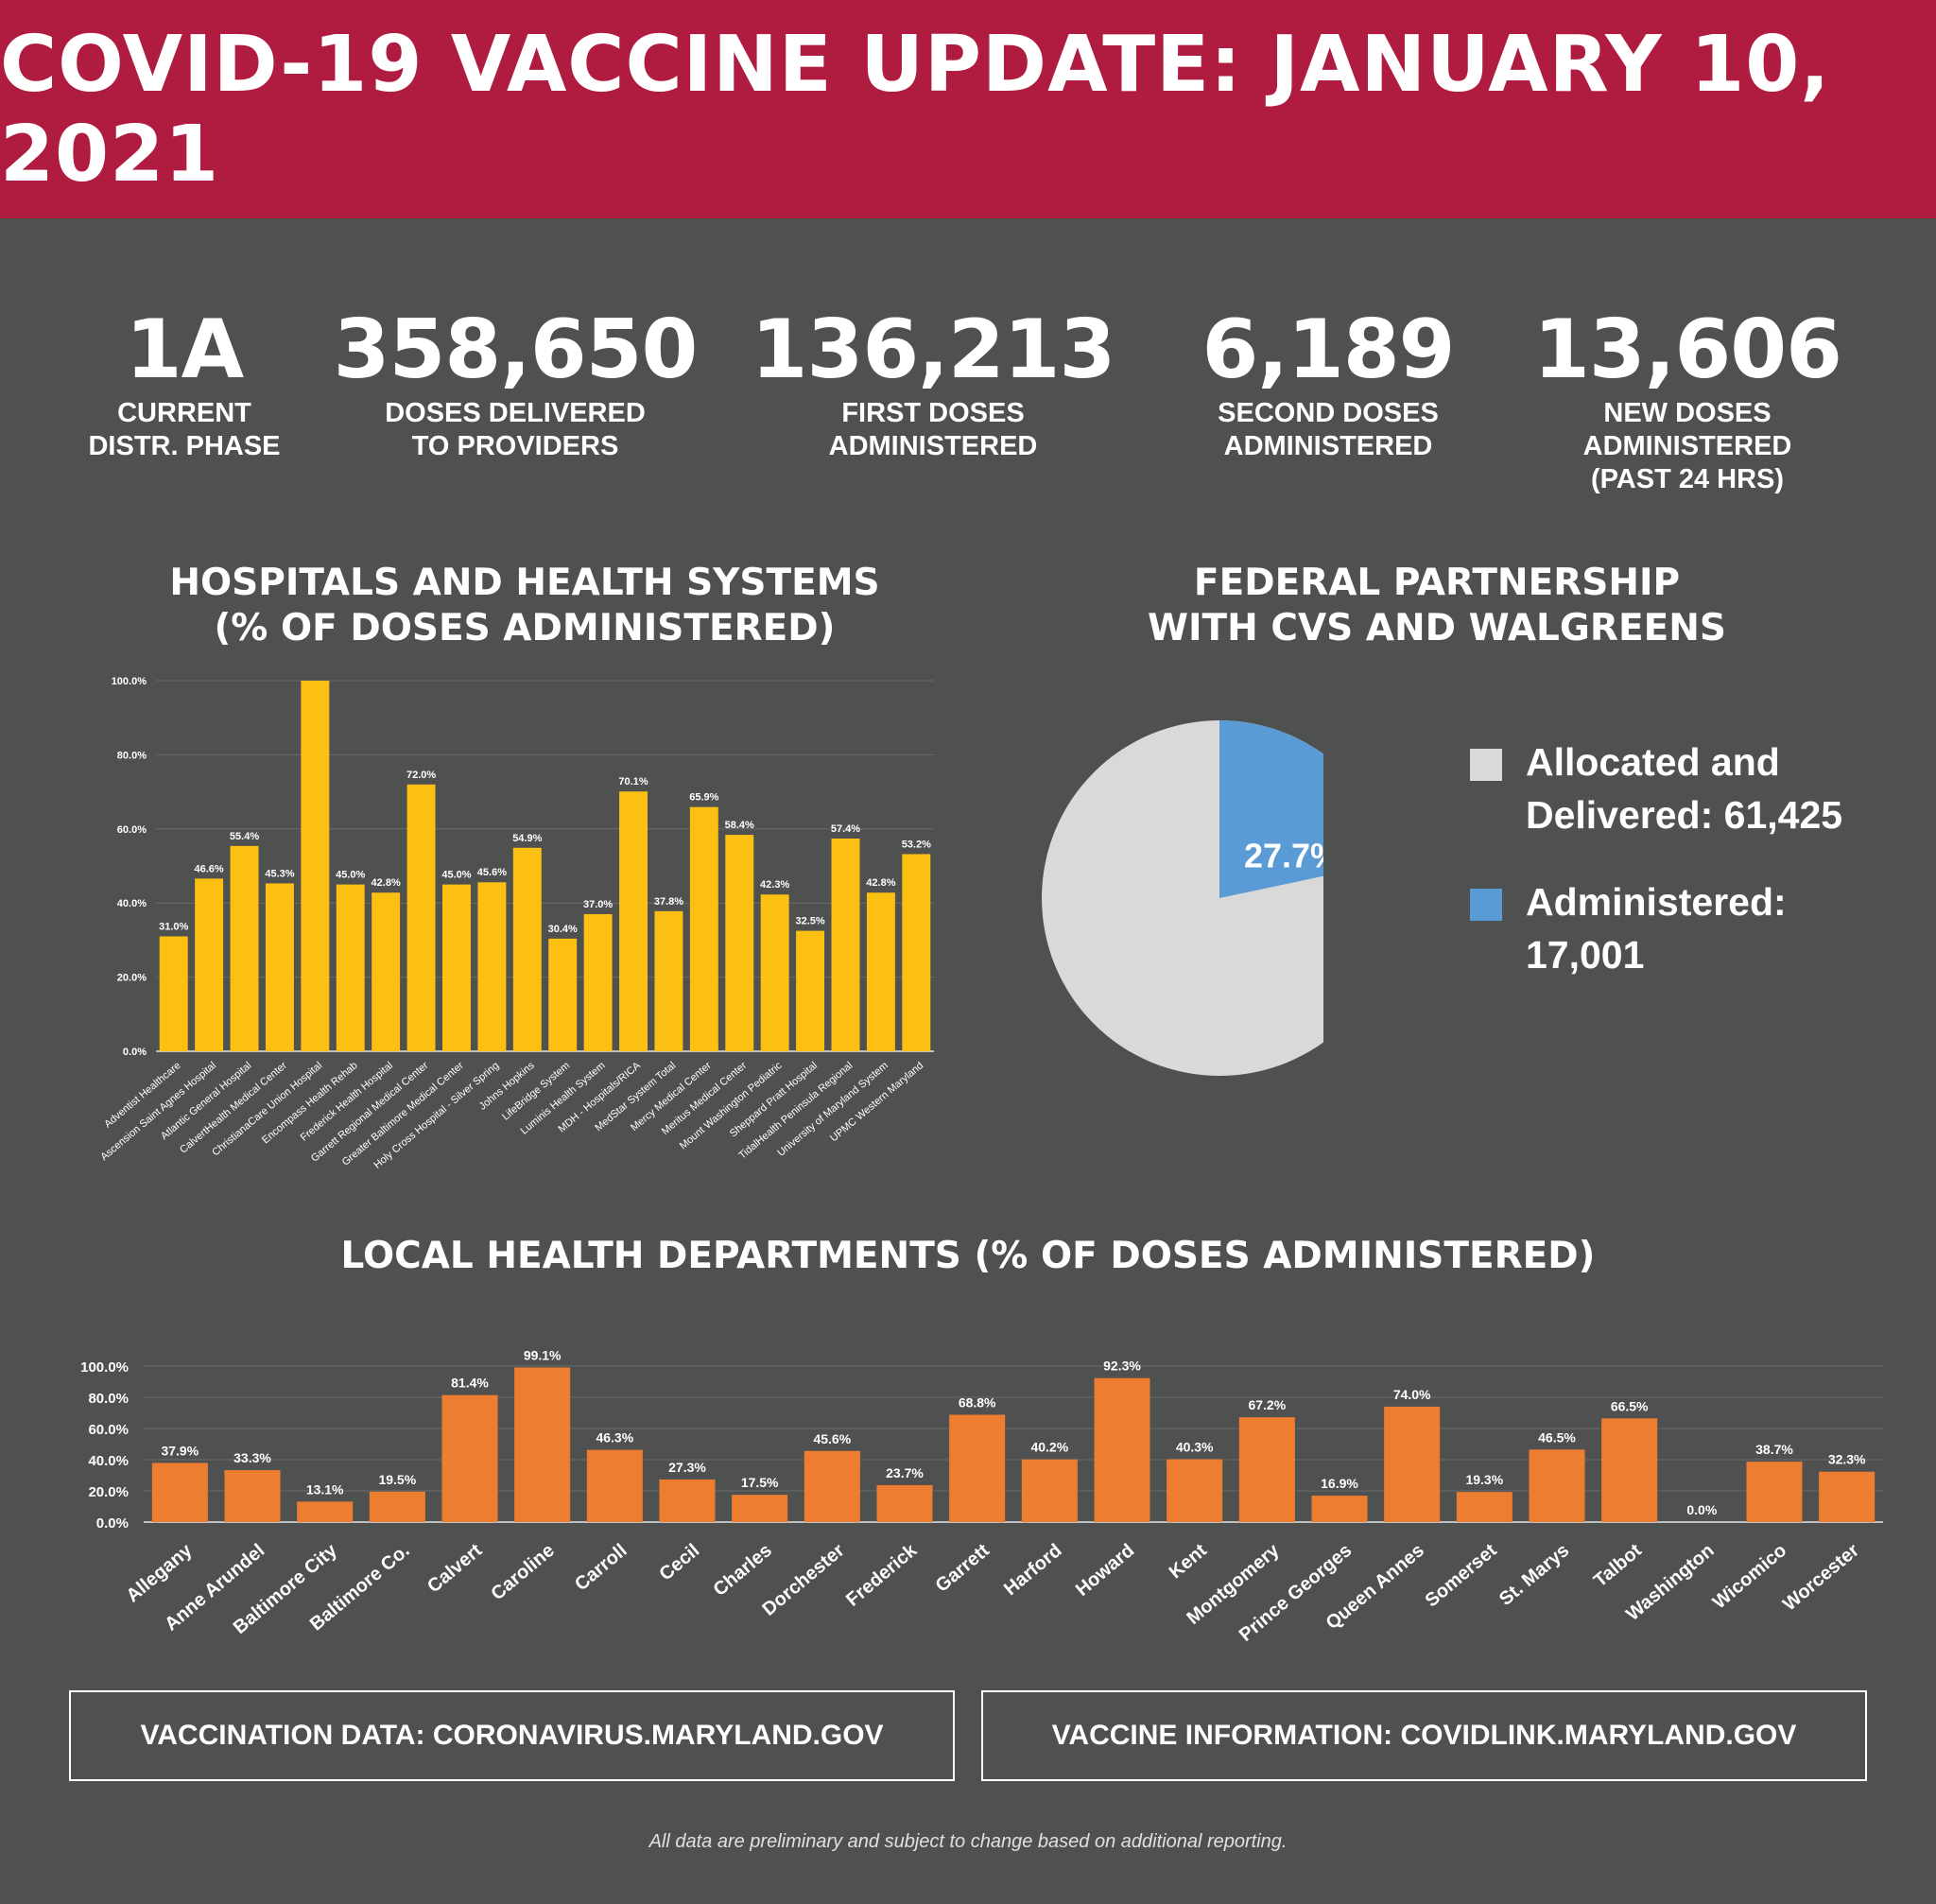 The height and width of the screenshot is (1904, 1936). What do you see at coordinates (1267, 1405) in the screenshot?
I see `data-label: 67.2%` at bounding box center [1267, 1405].